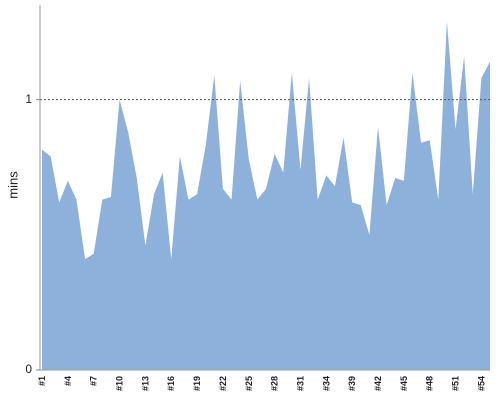 This screenshot has width=500, height=400. Describe the element at coordinates (42, 381) in the screenshot. I see `x-tick-label: #1` at that location.